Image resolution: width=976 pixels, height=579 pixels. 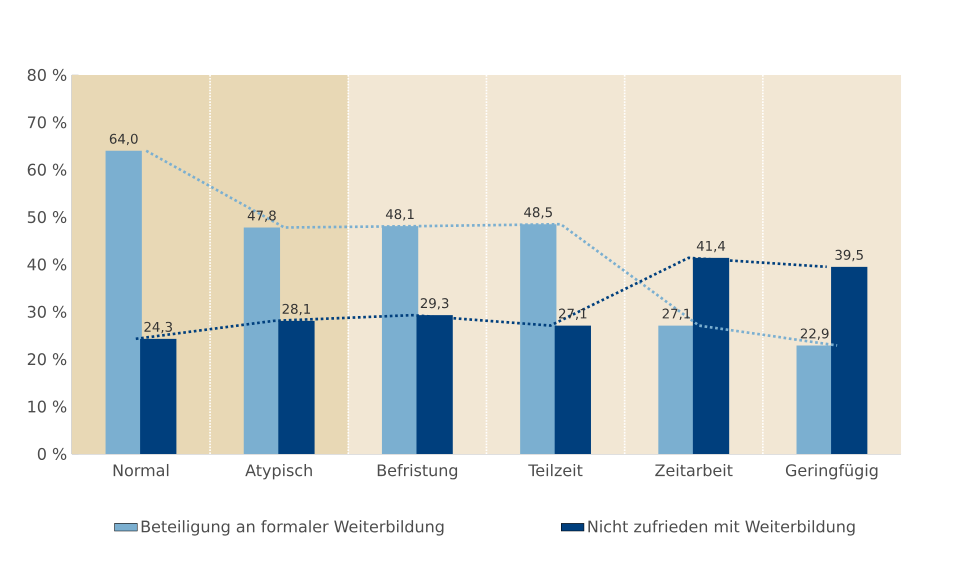 What do you see at coordinates (434, 304) in the screenshot?
I see `data-label: 29,3` at bounding box center [434, 304].